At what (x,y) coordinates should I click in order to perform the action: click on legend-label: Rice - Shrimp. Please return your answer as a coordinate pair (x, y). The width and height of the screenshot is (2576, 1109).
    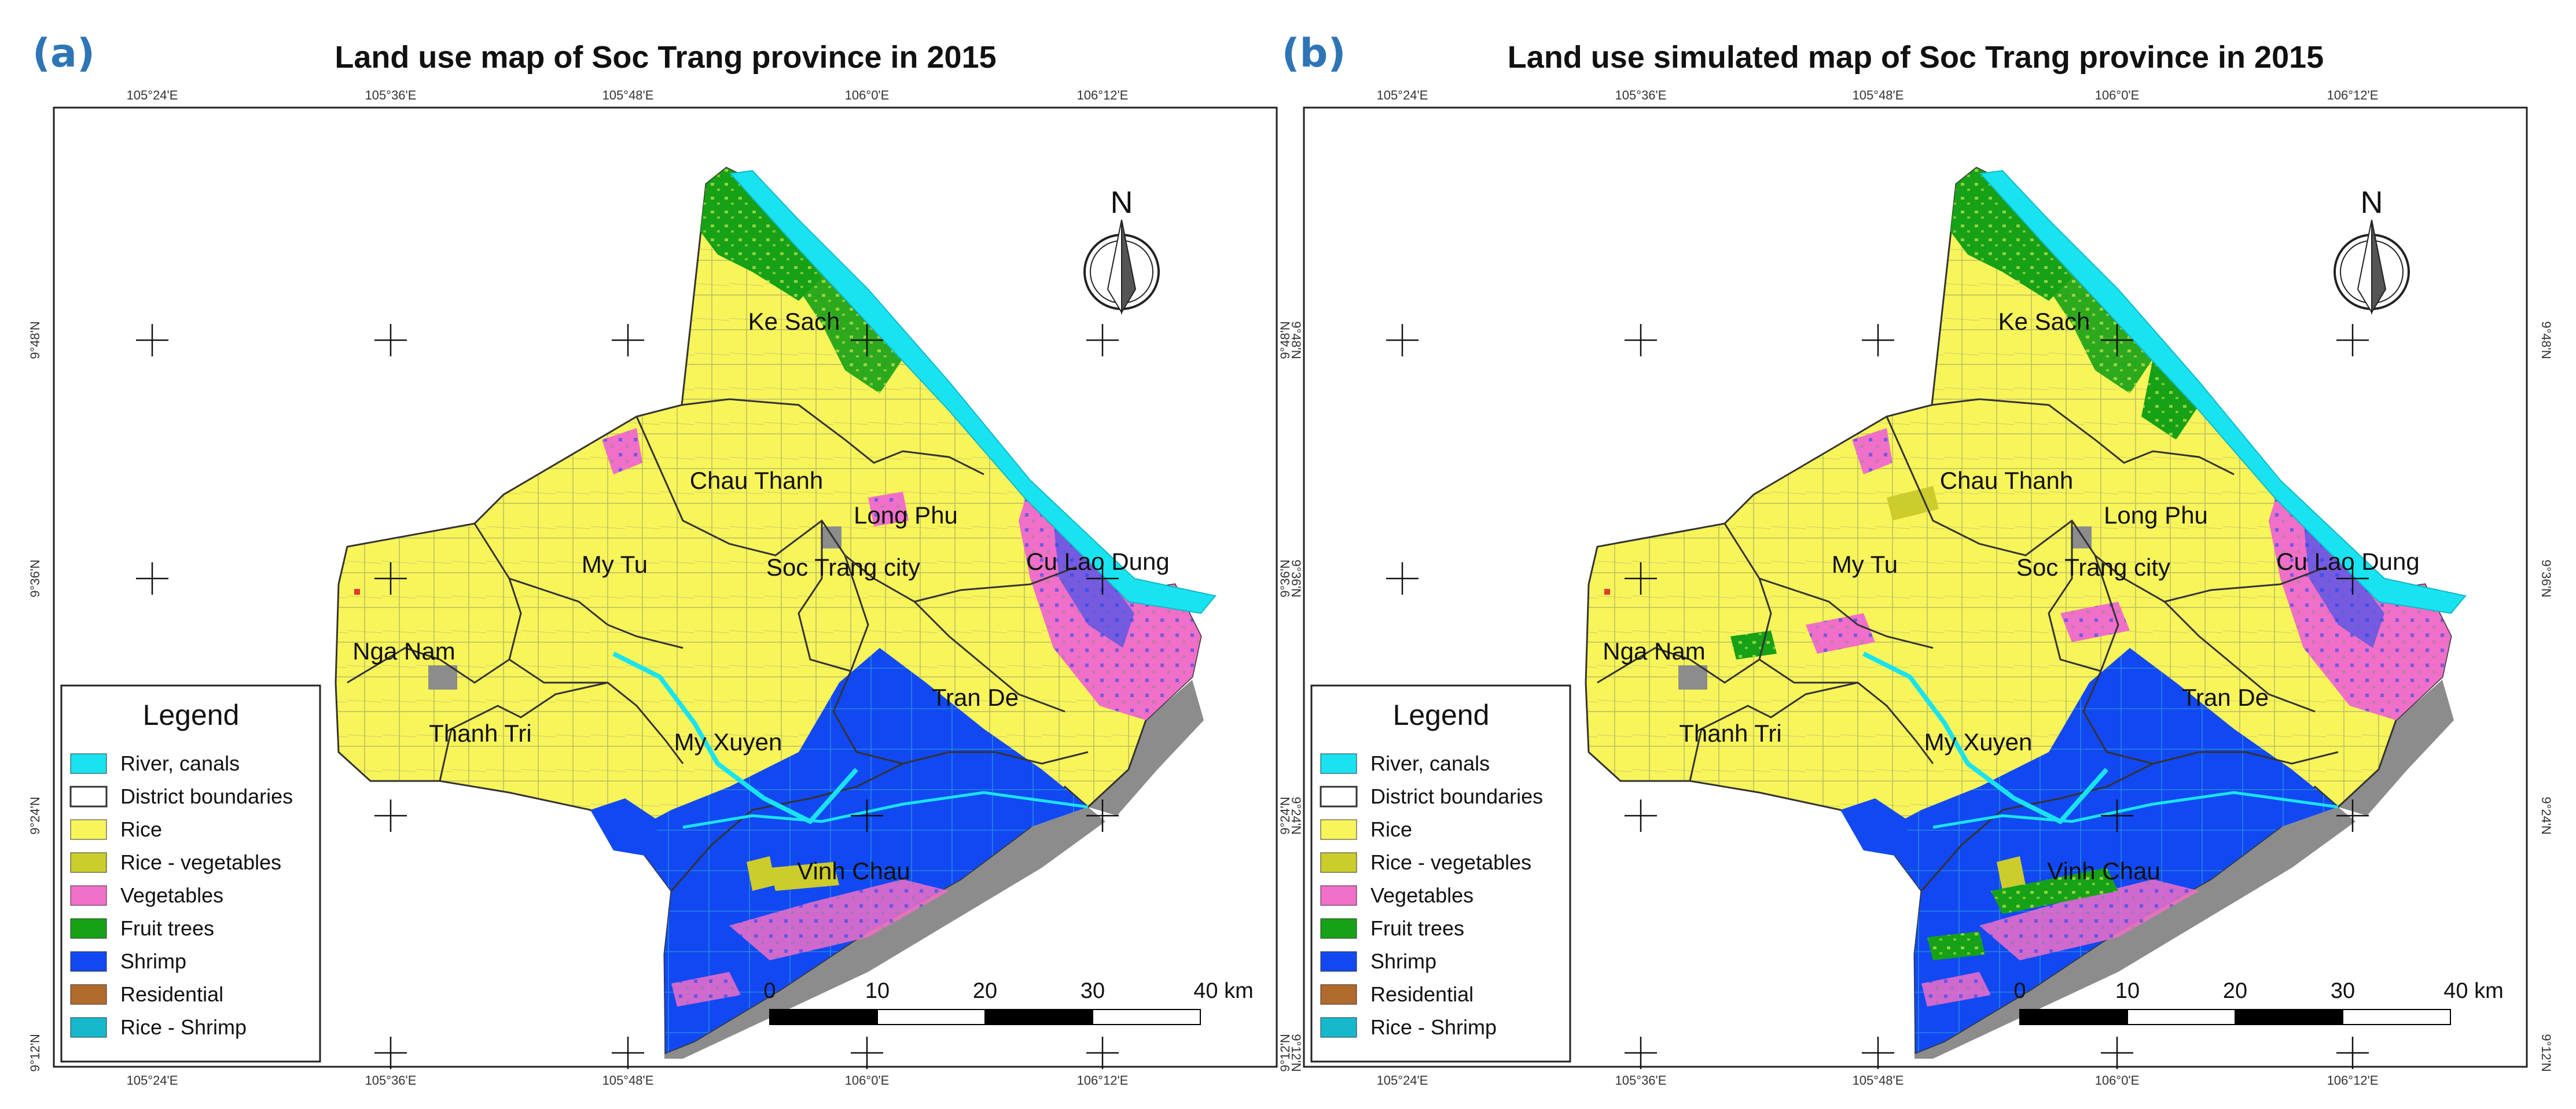
    Looking at the image, I should click on (1434, 1027).